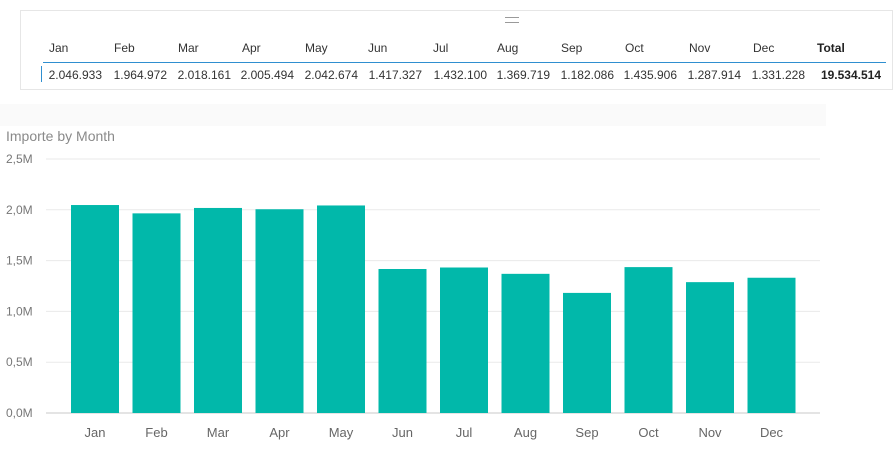 The height and width of the screenshot is (455, 896). What do you see at coordinates (648, 340) in the screenshot?
I see `bar-oct` at bounding box center [648, 340].